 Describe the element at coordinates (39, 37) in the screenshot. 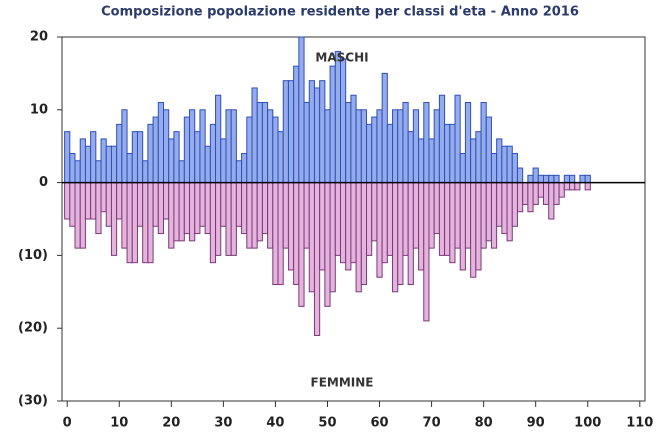

I see `y-tick-label: 20` at that location.